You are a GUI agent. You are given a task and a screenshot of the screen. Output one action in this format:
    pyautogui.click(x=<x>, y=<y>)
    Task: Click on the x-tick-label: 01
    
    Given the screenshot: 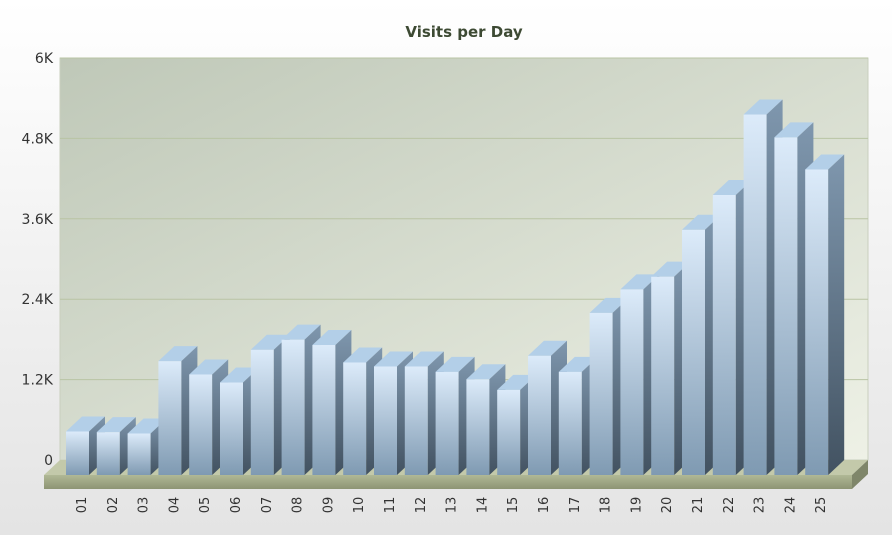 What is the action you would take?
    pyautogui.click(x=82, y=505)
    